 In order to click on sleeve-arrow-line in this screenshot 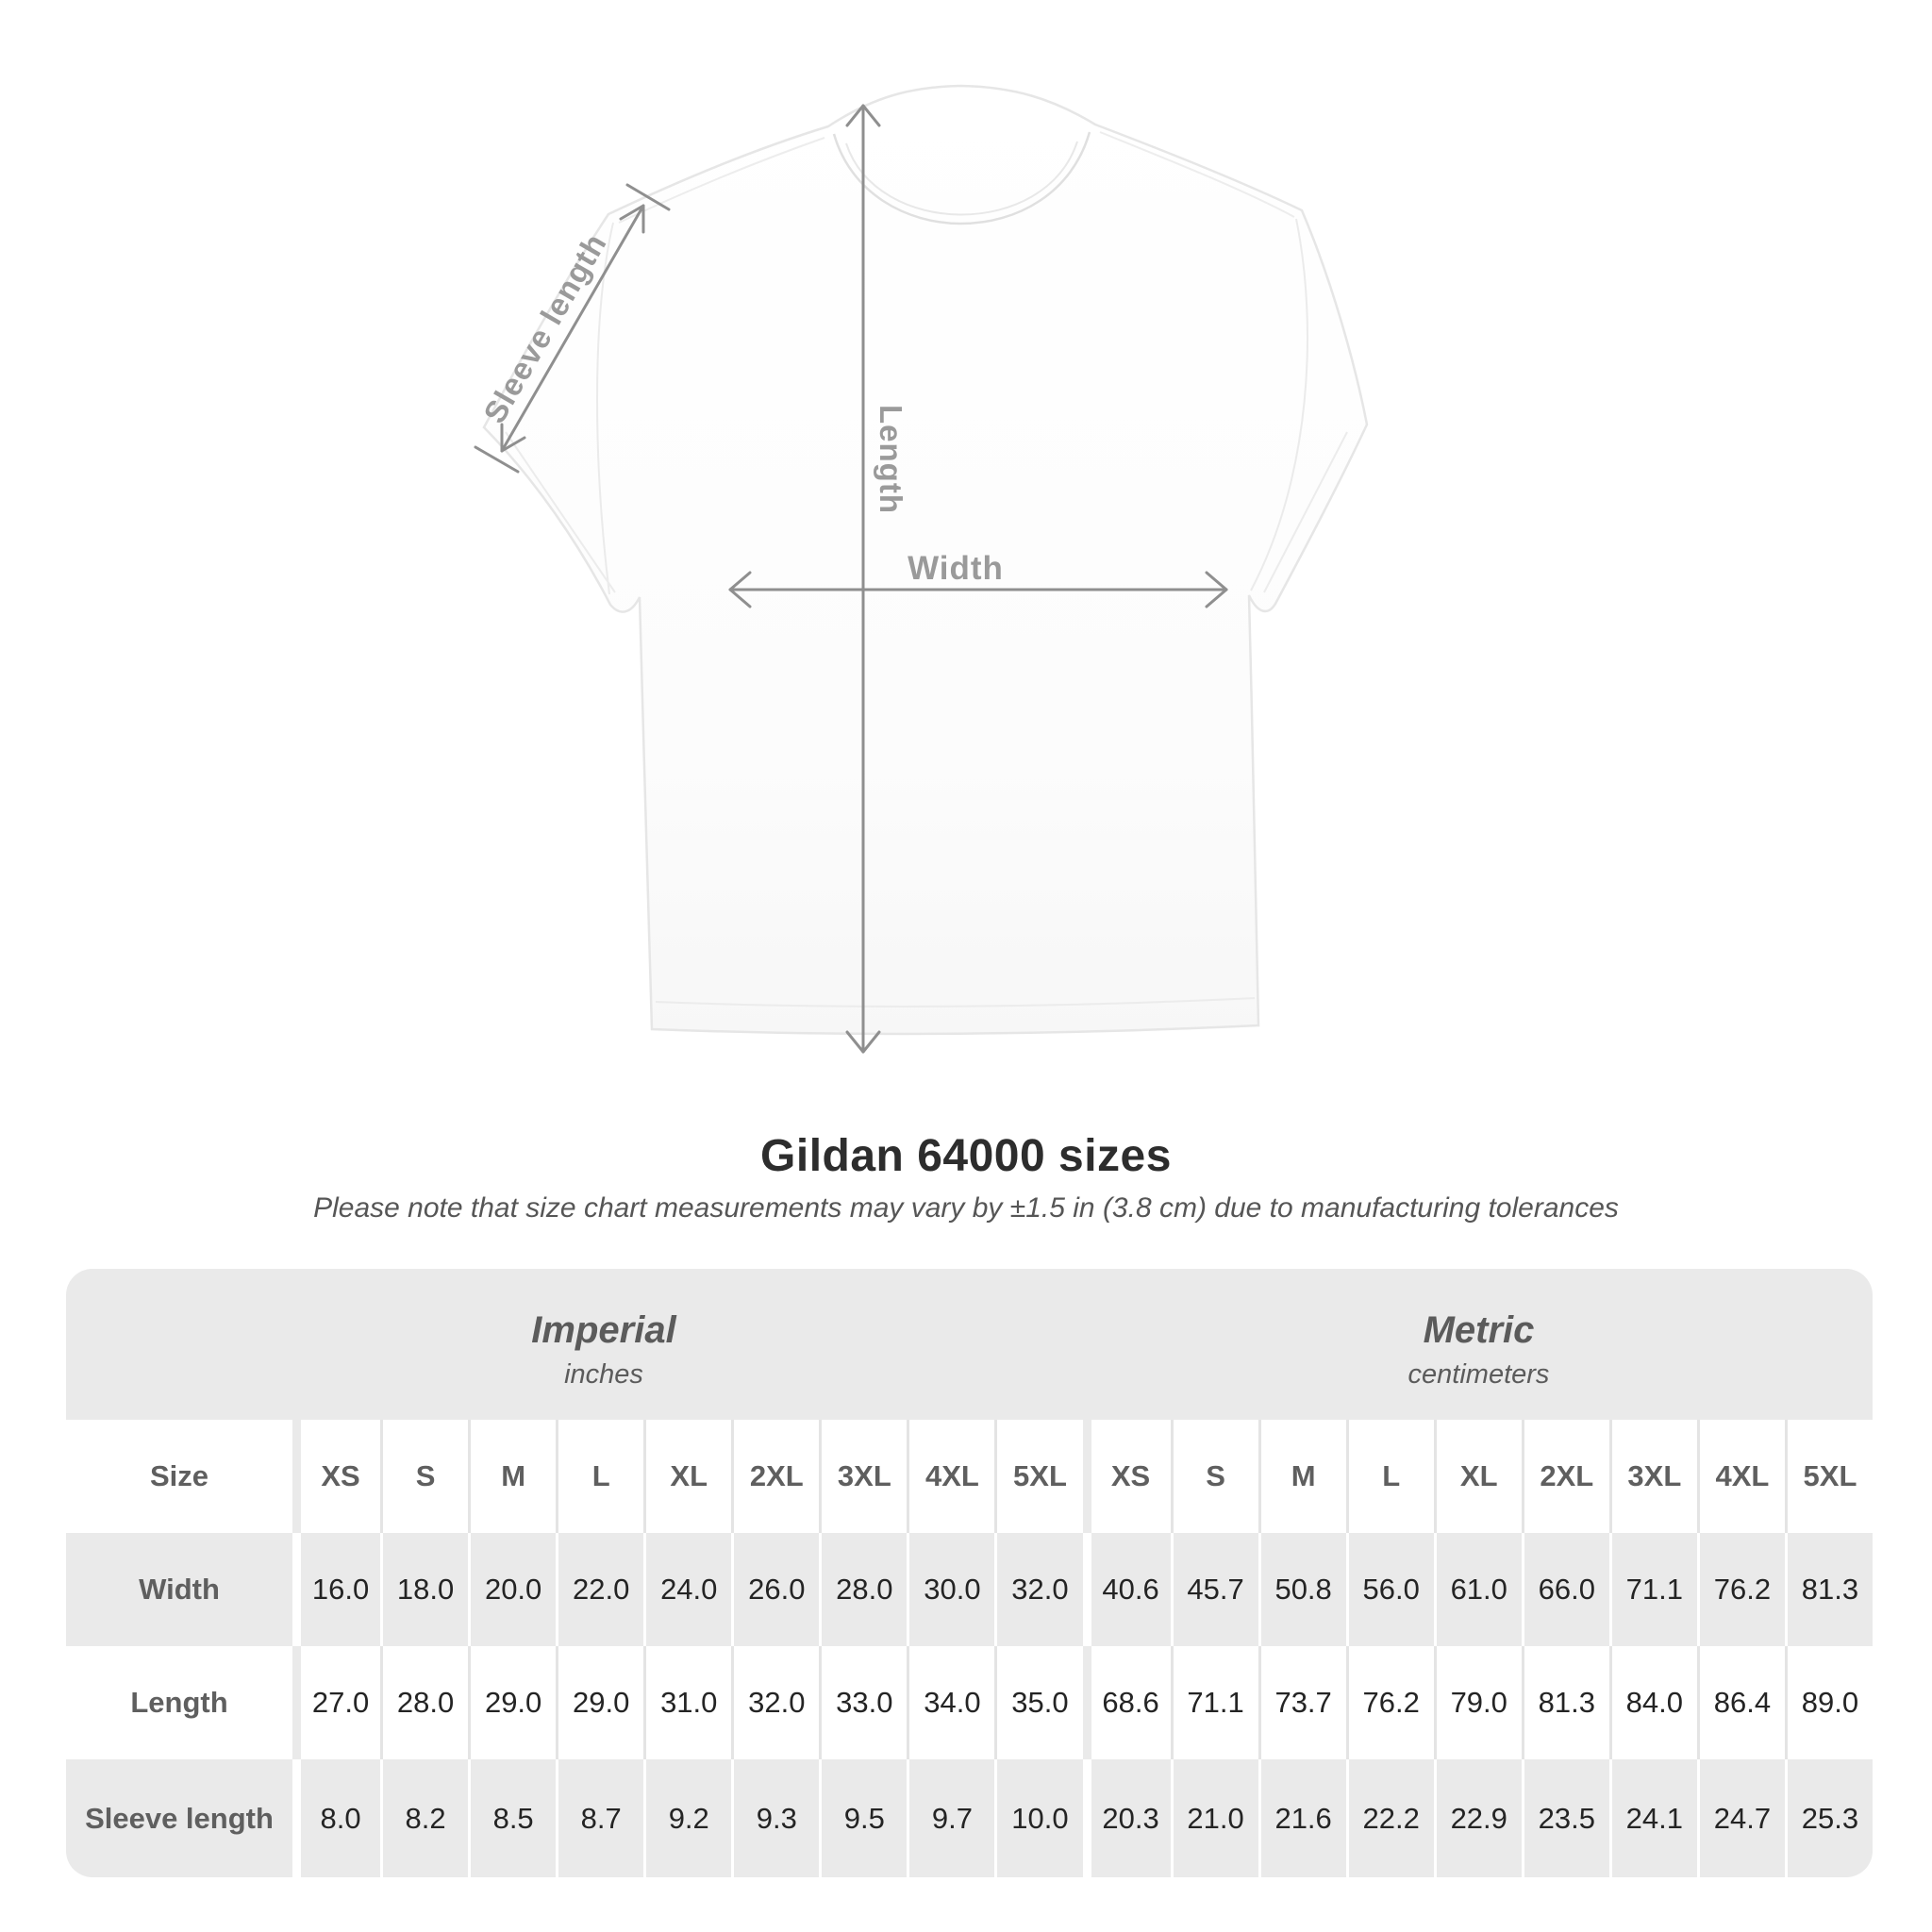, I will do `click(572, 328)`.